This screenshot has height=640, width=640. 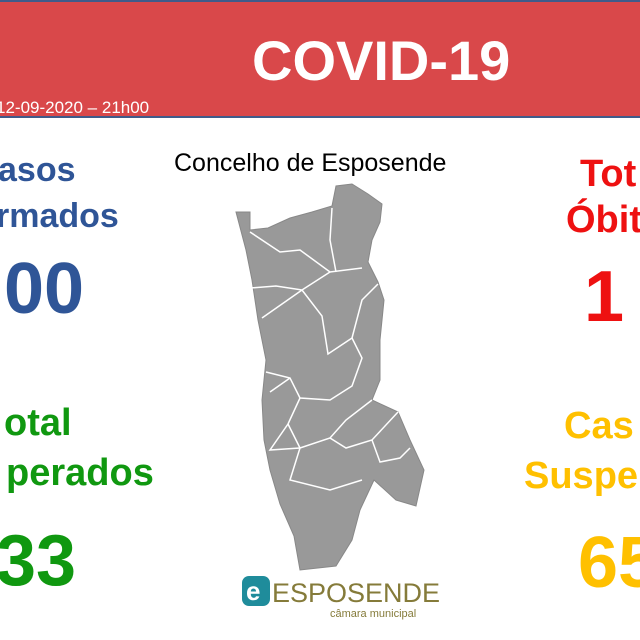 What do you see at coordinates (373, 614) in the screenshot?
I see `logo-subtitle: câmara municipal` at bounding box center [373, 614].